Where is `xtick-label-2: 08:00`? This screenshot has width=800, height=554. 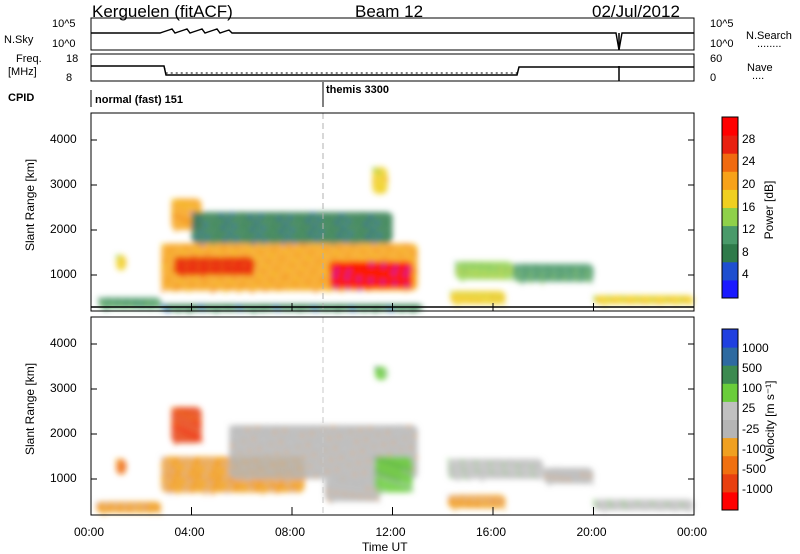 xtick-label-2: 08:00 is located at coordinates (290, 532).